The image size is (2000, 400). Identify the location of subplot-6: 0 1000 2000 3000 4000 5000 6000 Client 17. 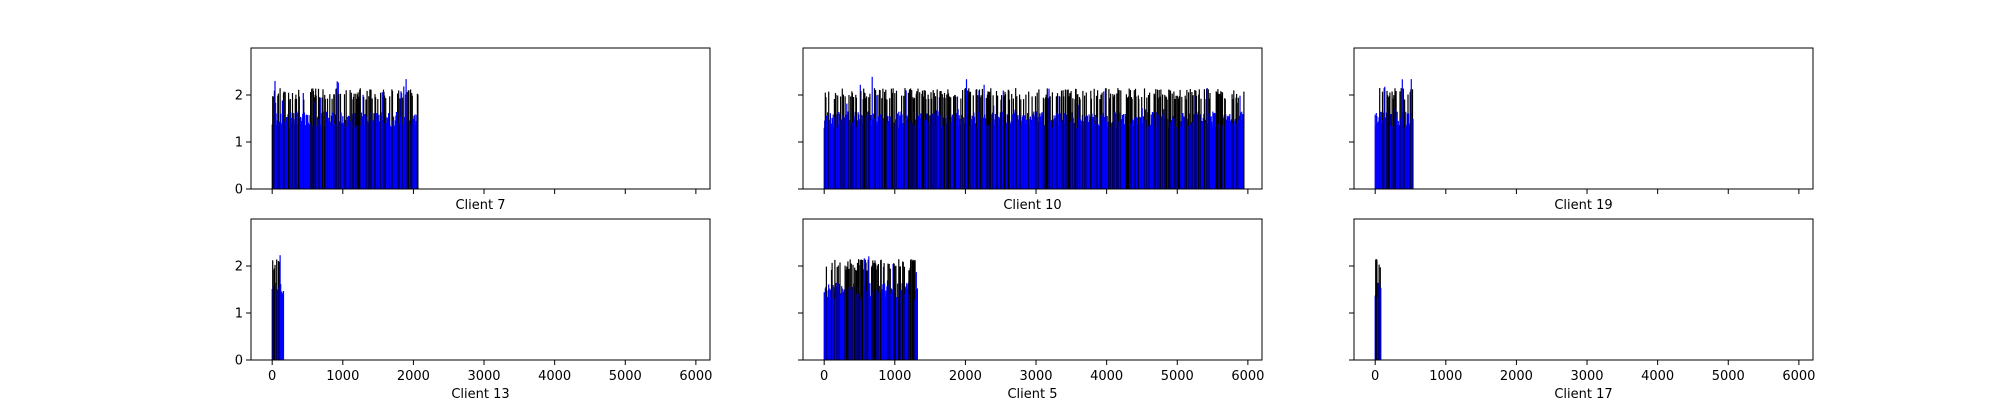
(1582, 309).